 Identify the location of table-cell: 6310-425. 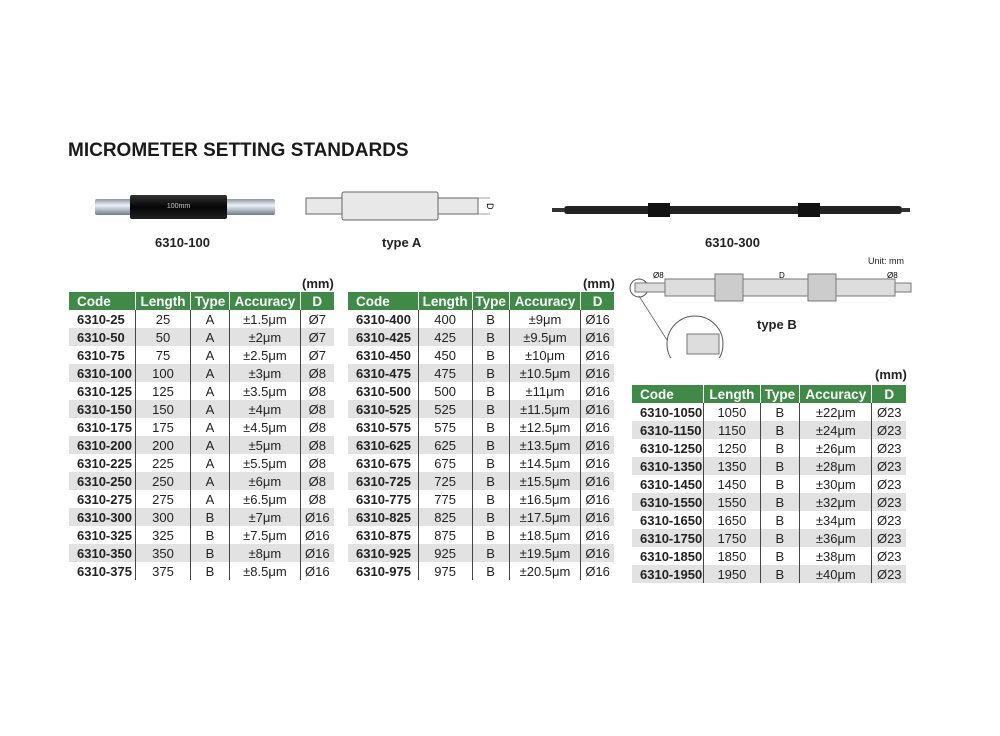
(383, 337).